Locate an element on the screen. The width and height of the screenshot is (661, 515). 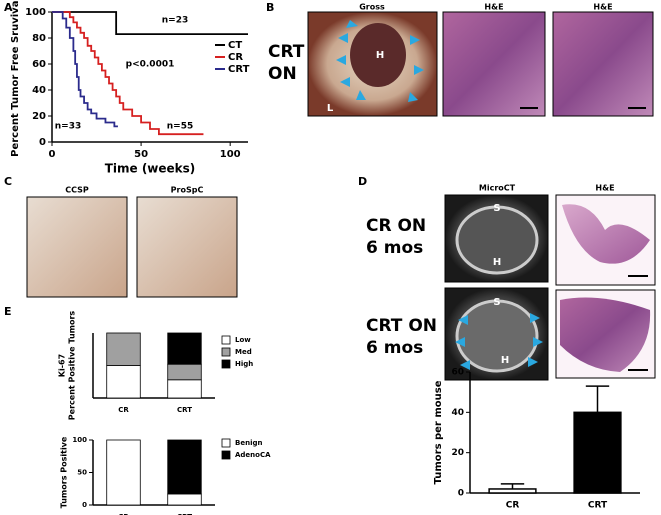
panel-label: C is located at coordinates (8, 181).